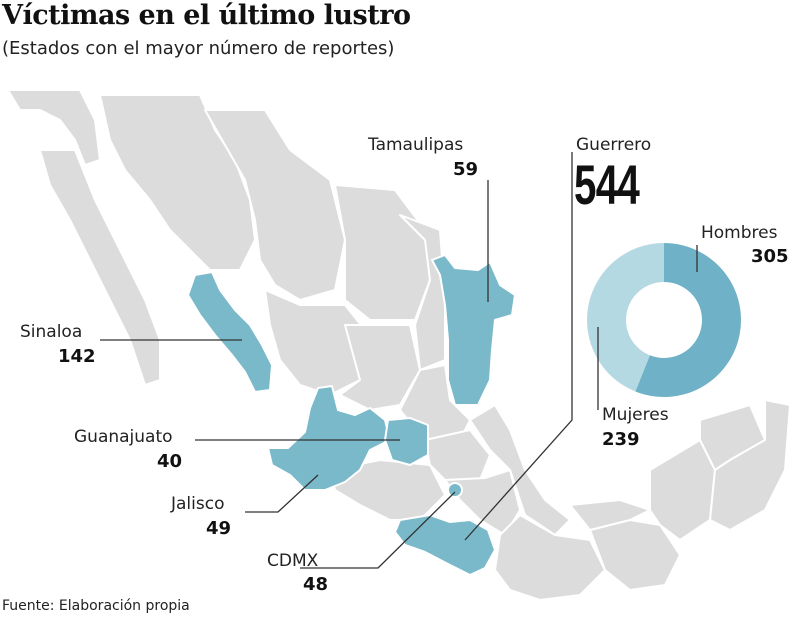  I want to click on value-tamaulipas: 59, so click(466, 169).